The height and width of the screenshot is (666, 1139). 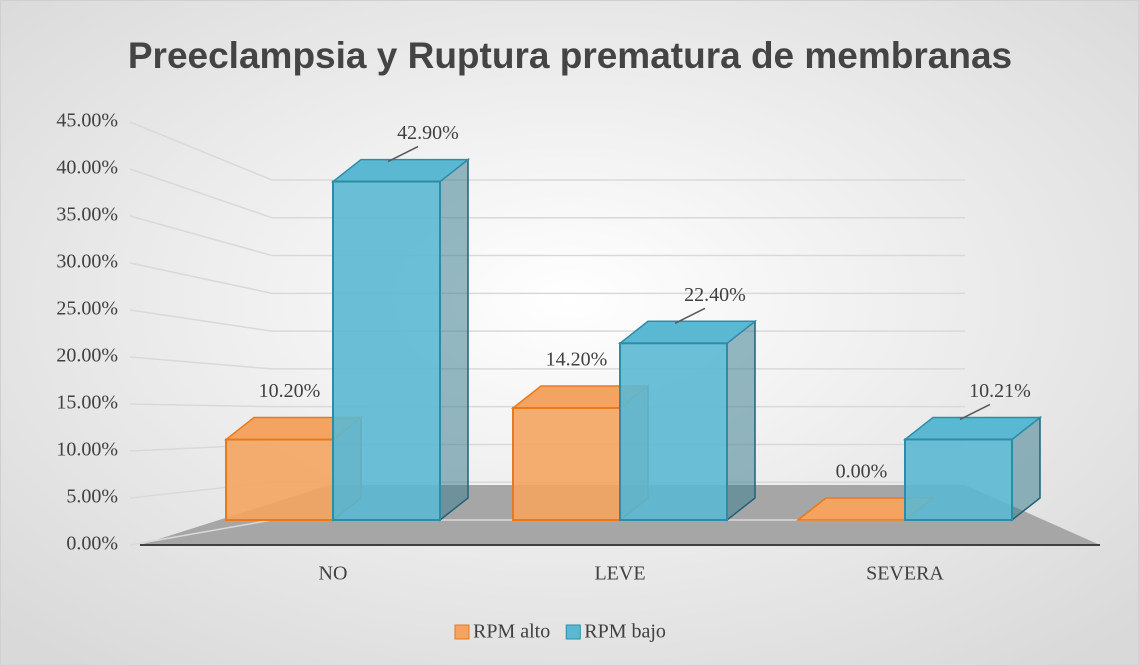 What do you see at coordinates (87, 215) in the screenshot?
I see `y-tick-label: 35.00%` at bounding box center [87, 215].